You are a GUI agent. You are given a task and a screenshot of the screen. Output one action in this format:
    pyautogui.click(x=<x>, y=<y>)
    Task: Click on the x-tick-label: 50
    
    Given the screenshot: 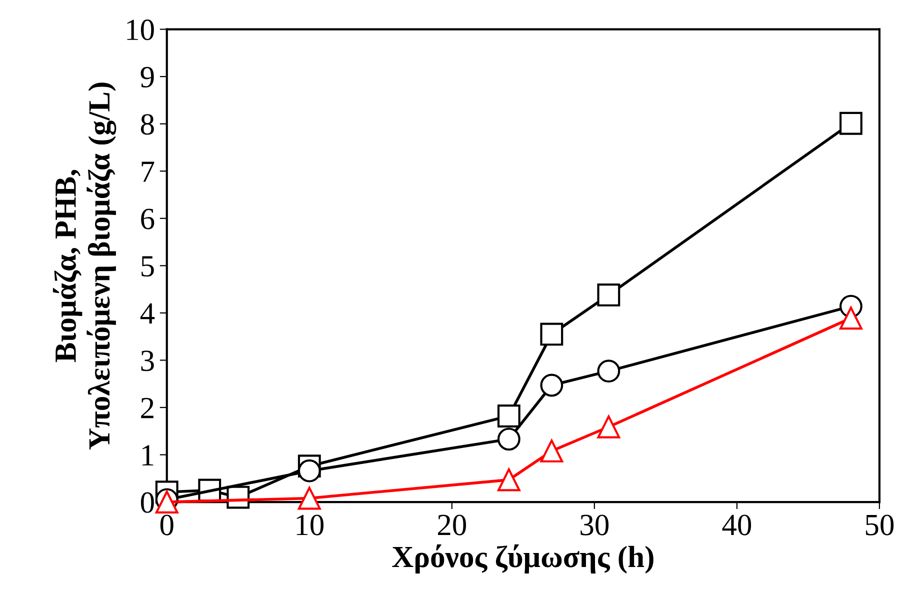 What is the action you would take?
    pyautogui.click(x=880, y=525)
    